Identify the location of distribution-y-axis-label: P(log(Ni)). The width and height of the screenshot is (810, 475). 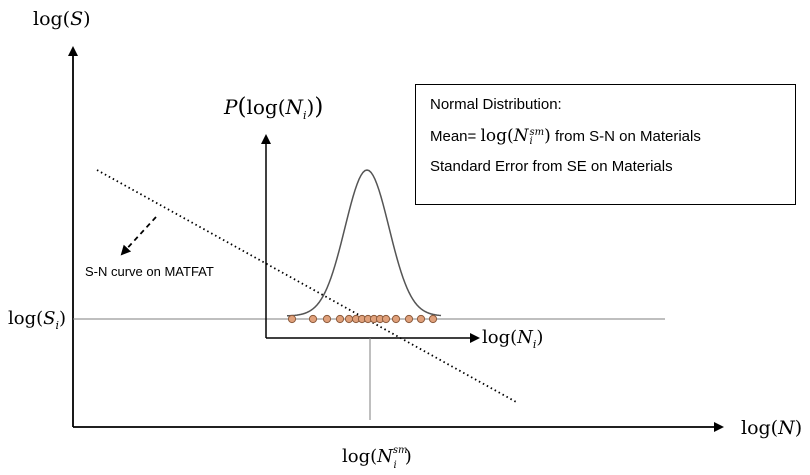
(273, 108).